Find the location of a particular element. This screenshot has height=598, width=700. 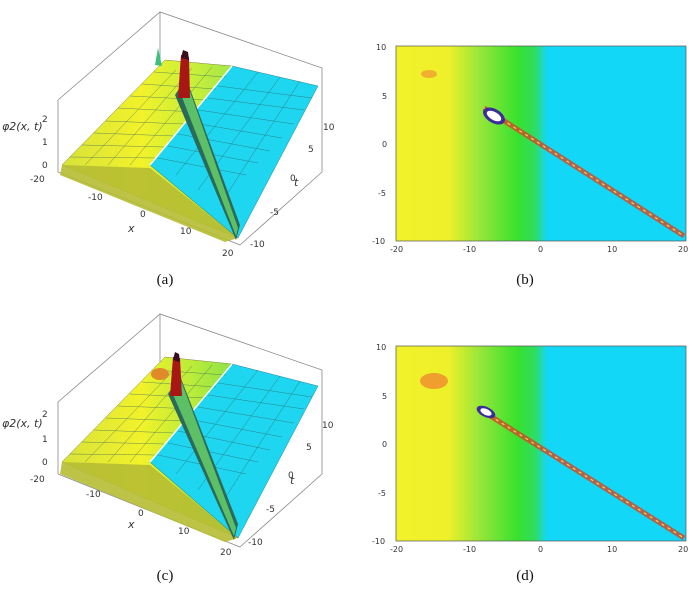

caption-c: (c) is located at coordinates (165, 576).